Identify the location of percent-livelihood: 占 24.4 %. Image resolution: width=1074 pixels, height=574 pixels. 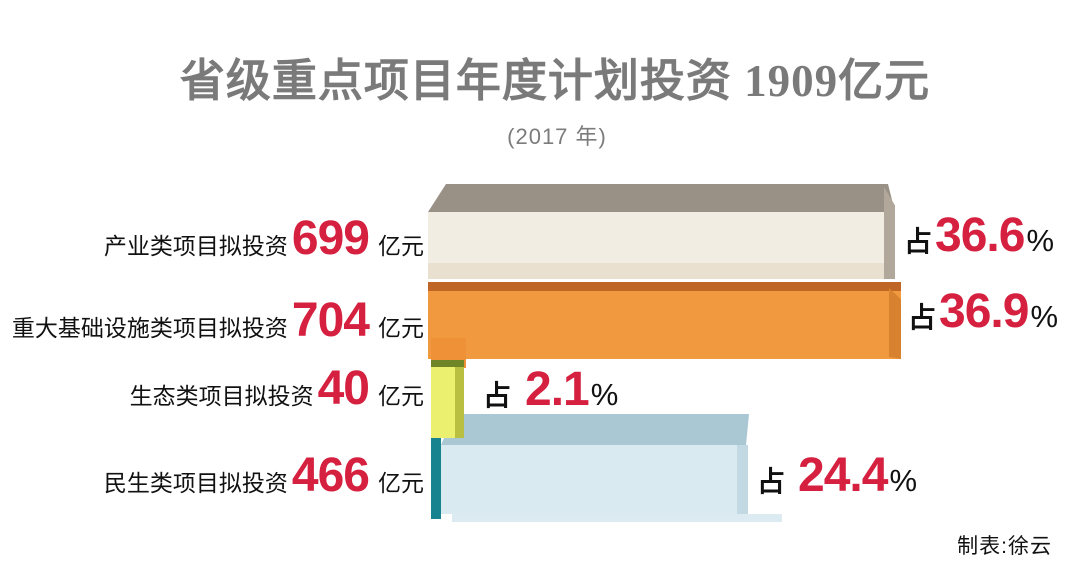
(837, 476).